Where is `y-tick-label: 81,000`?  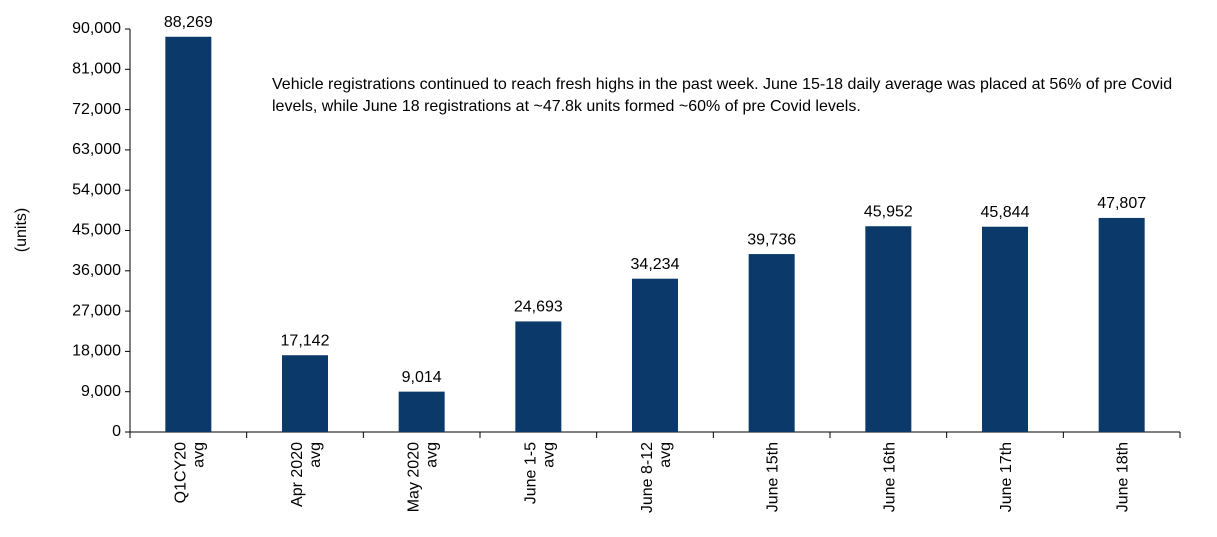
y-tick-label: 81,000 is located at coordinates (96, 69).